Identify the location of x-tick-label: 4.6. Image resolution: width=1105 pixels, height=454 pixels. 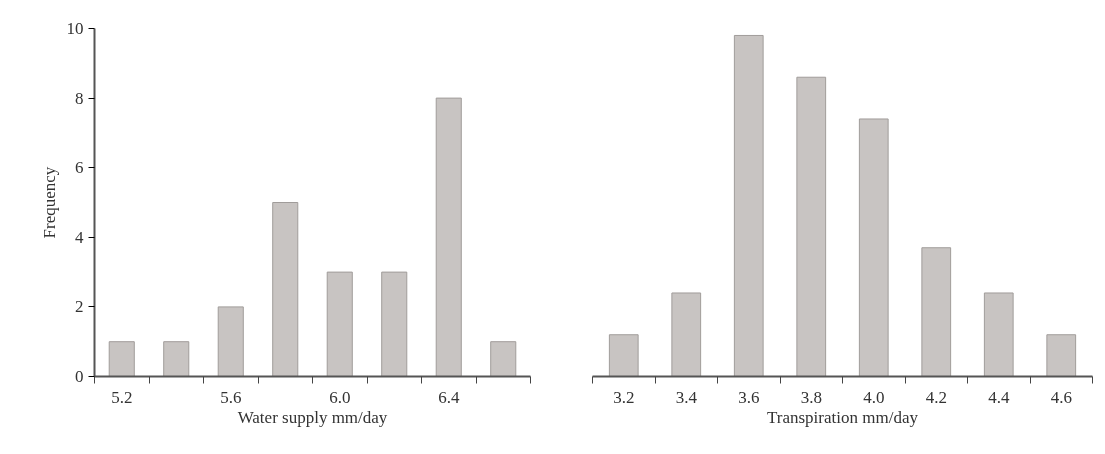
(1061, 397).